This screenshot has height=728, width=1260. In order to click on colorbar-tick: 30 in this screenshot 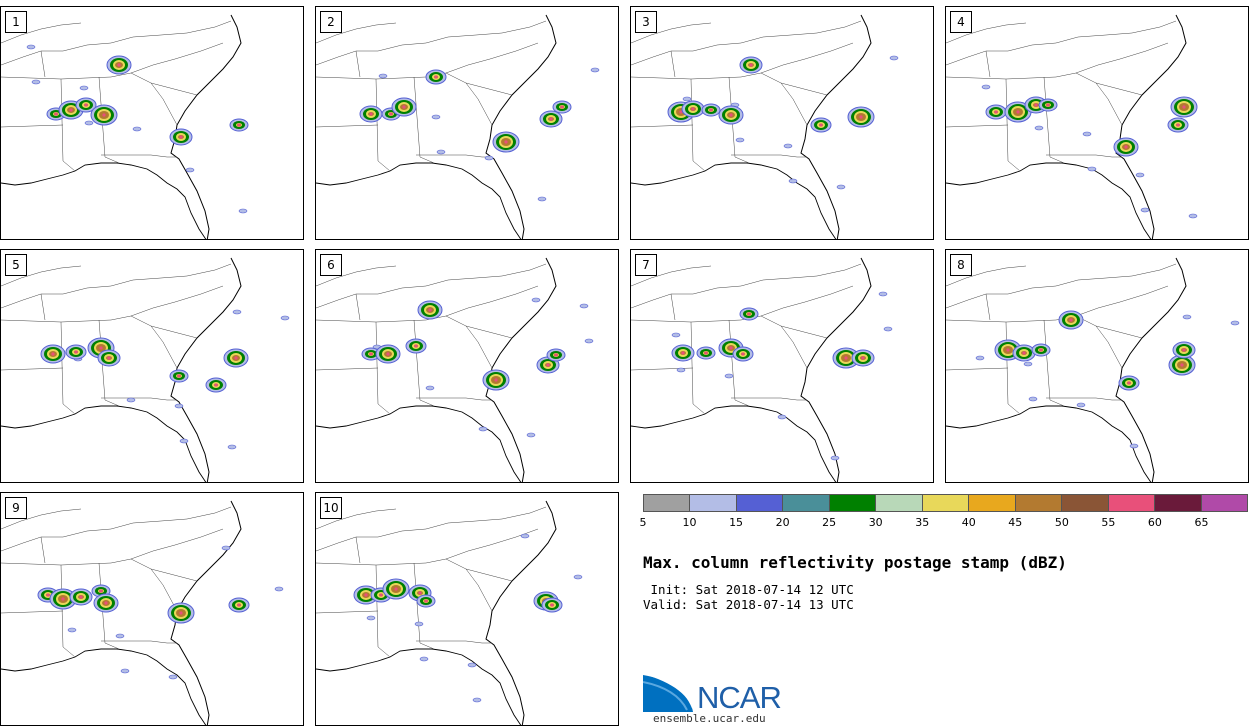, I will do `click(875, 522)`.